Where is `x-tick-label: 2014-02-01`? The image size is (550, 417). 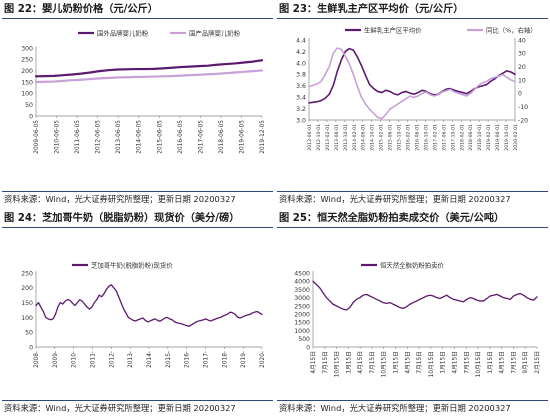 x-tick-label: 2014-02-01 is located at coordinates (355, 137).